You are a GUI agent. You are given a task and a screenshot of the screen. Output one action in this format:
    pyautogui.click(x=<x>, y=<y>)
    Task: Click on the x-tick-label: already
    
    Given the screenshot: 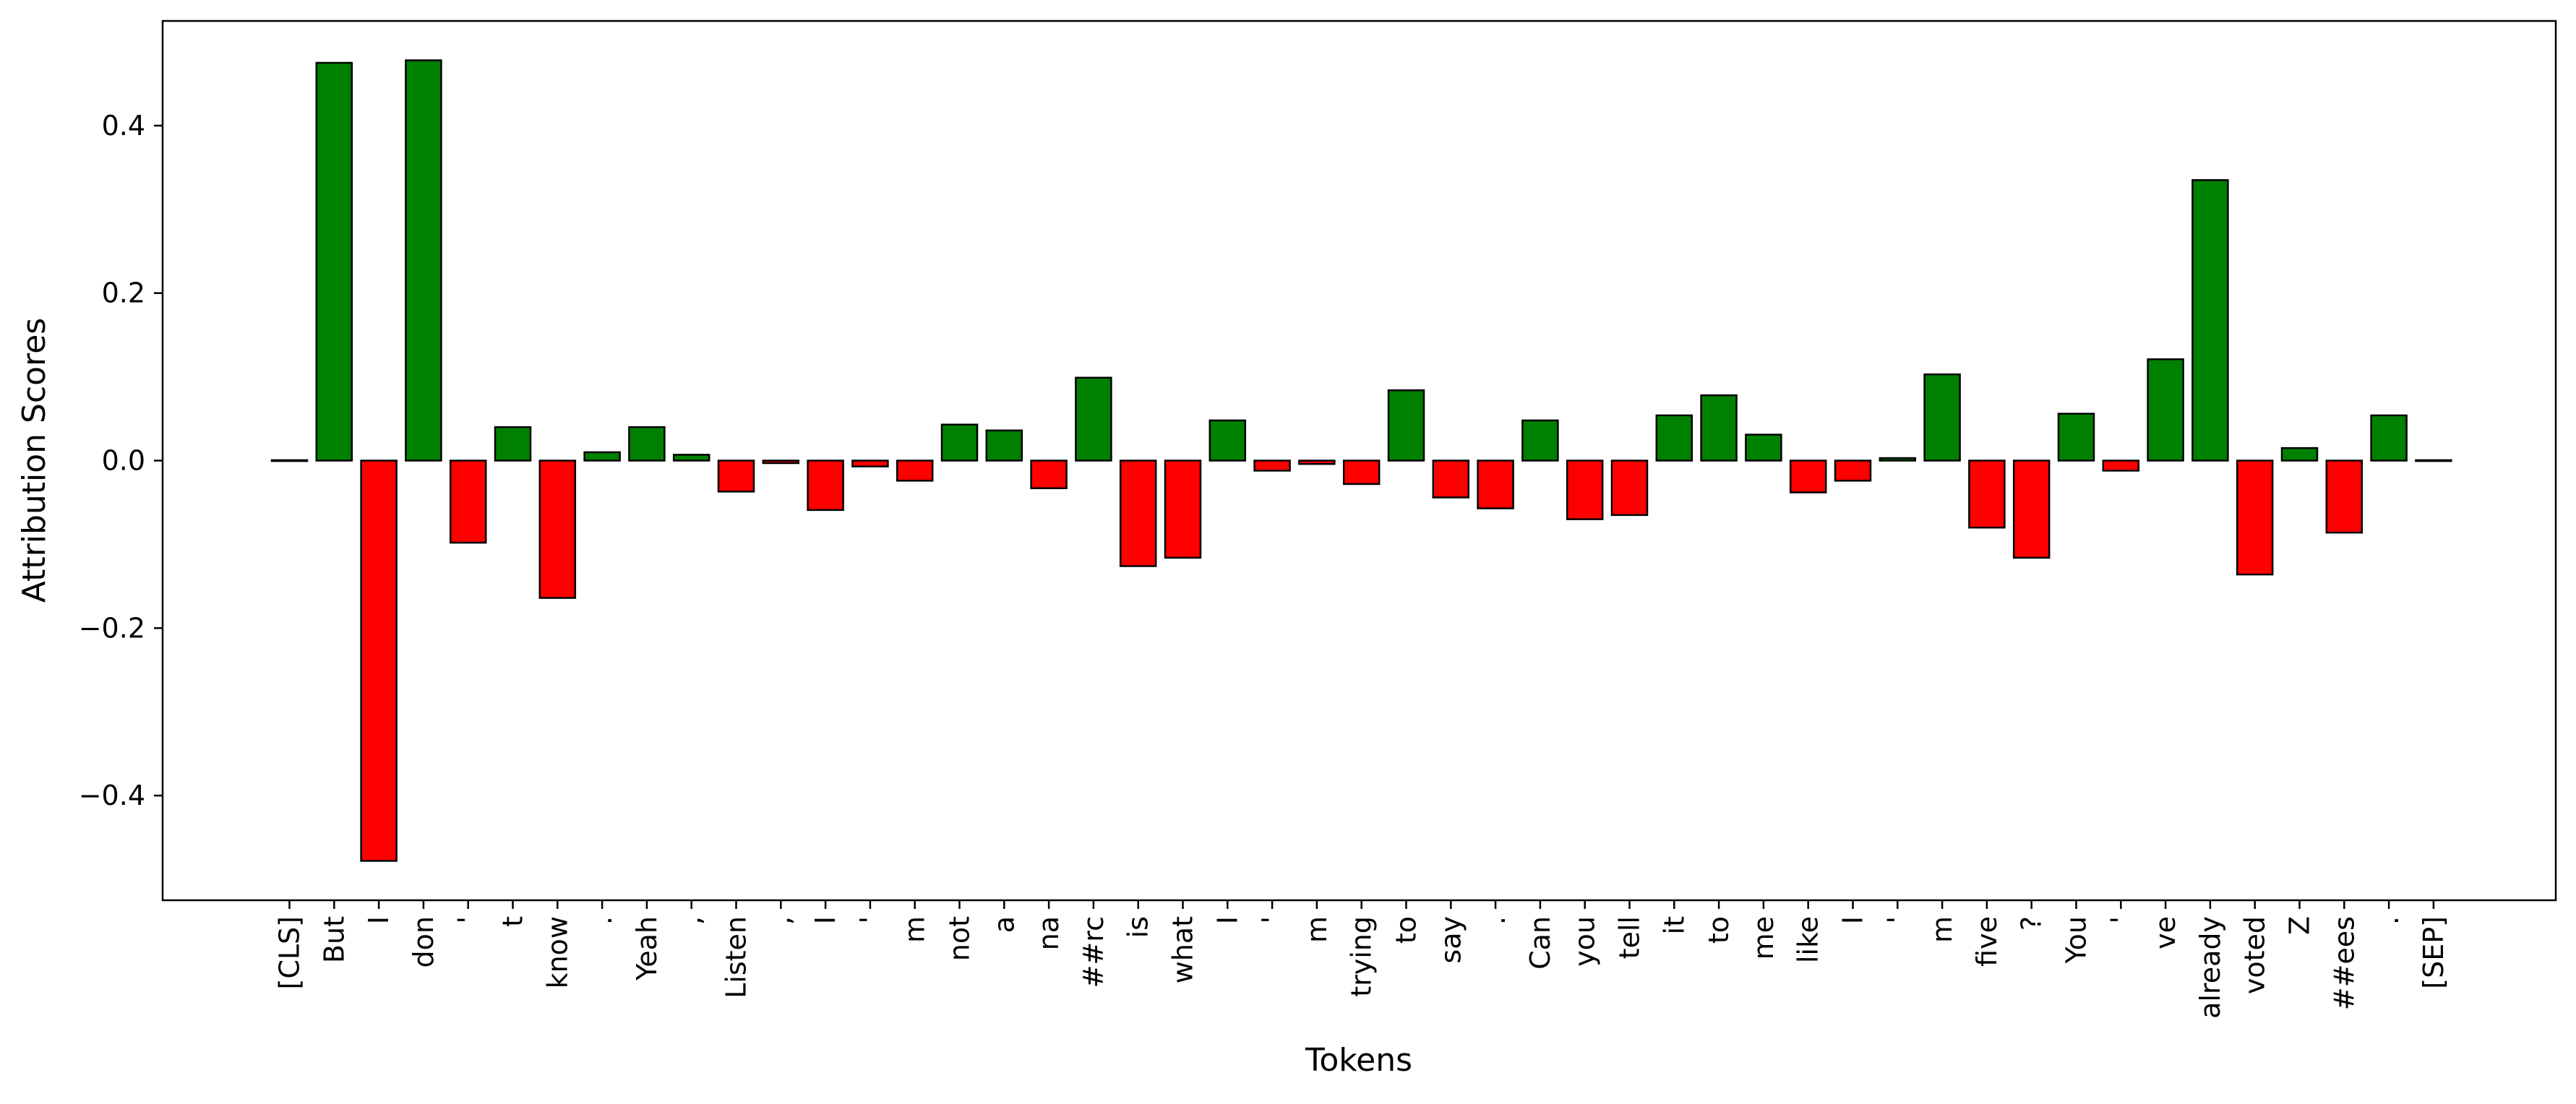 What is the action you would take?
    pyautogui.click(x=2210, y=967)
    